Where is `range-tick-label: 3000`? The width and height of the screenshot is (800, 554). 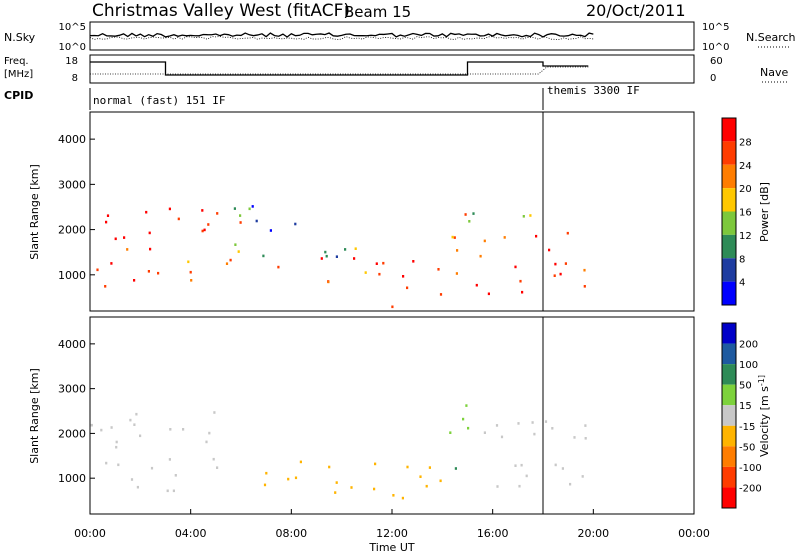 range-tick-label: 3000 is located at coordinates (72, 389).